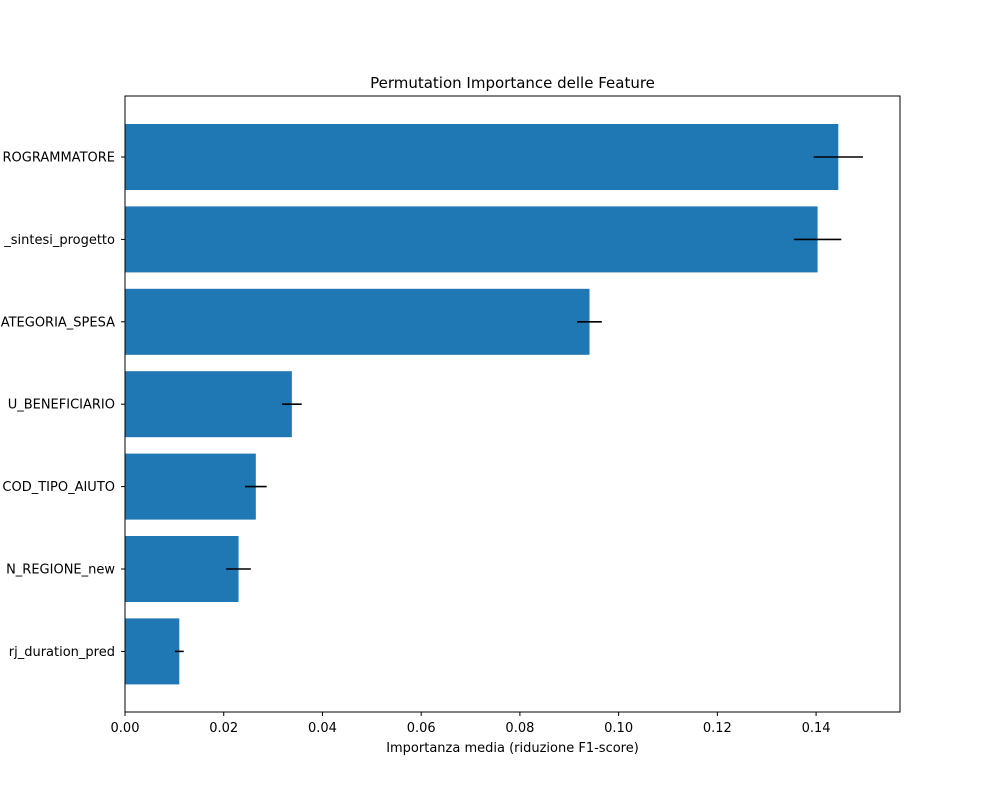  I want to click on x-tick-label-2: 0.04, so click(322, 728).